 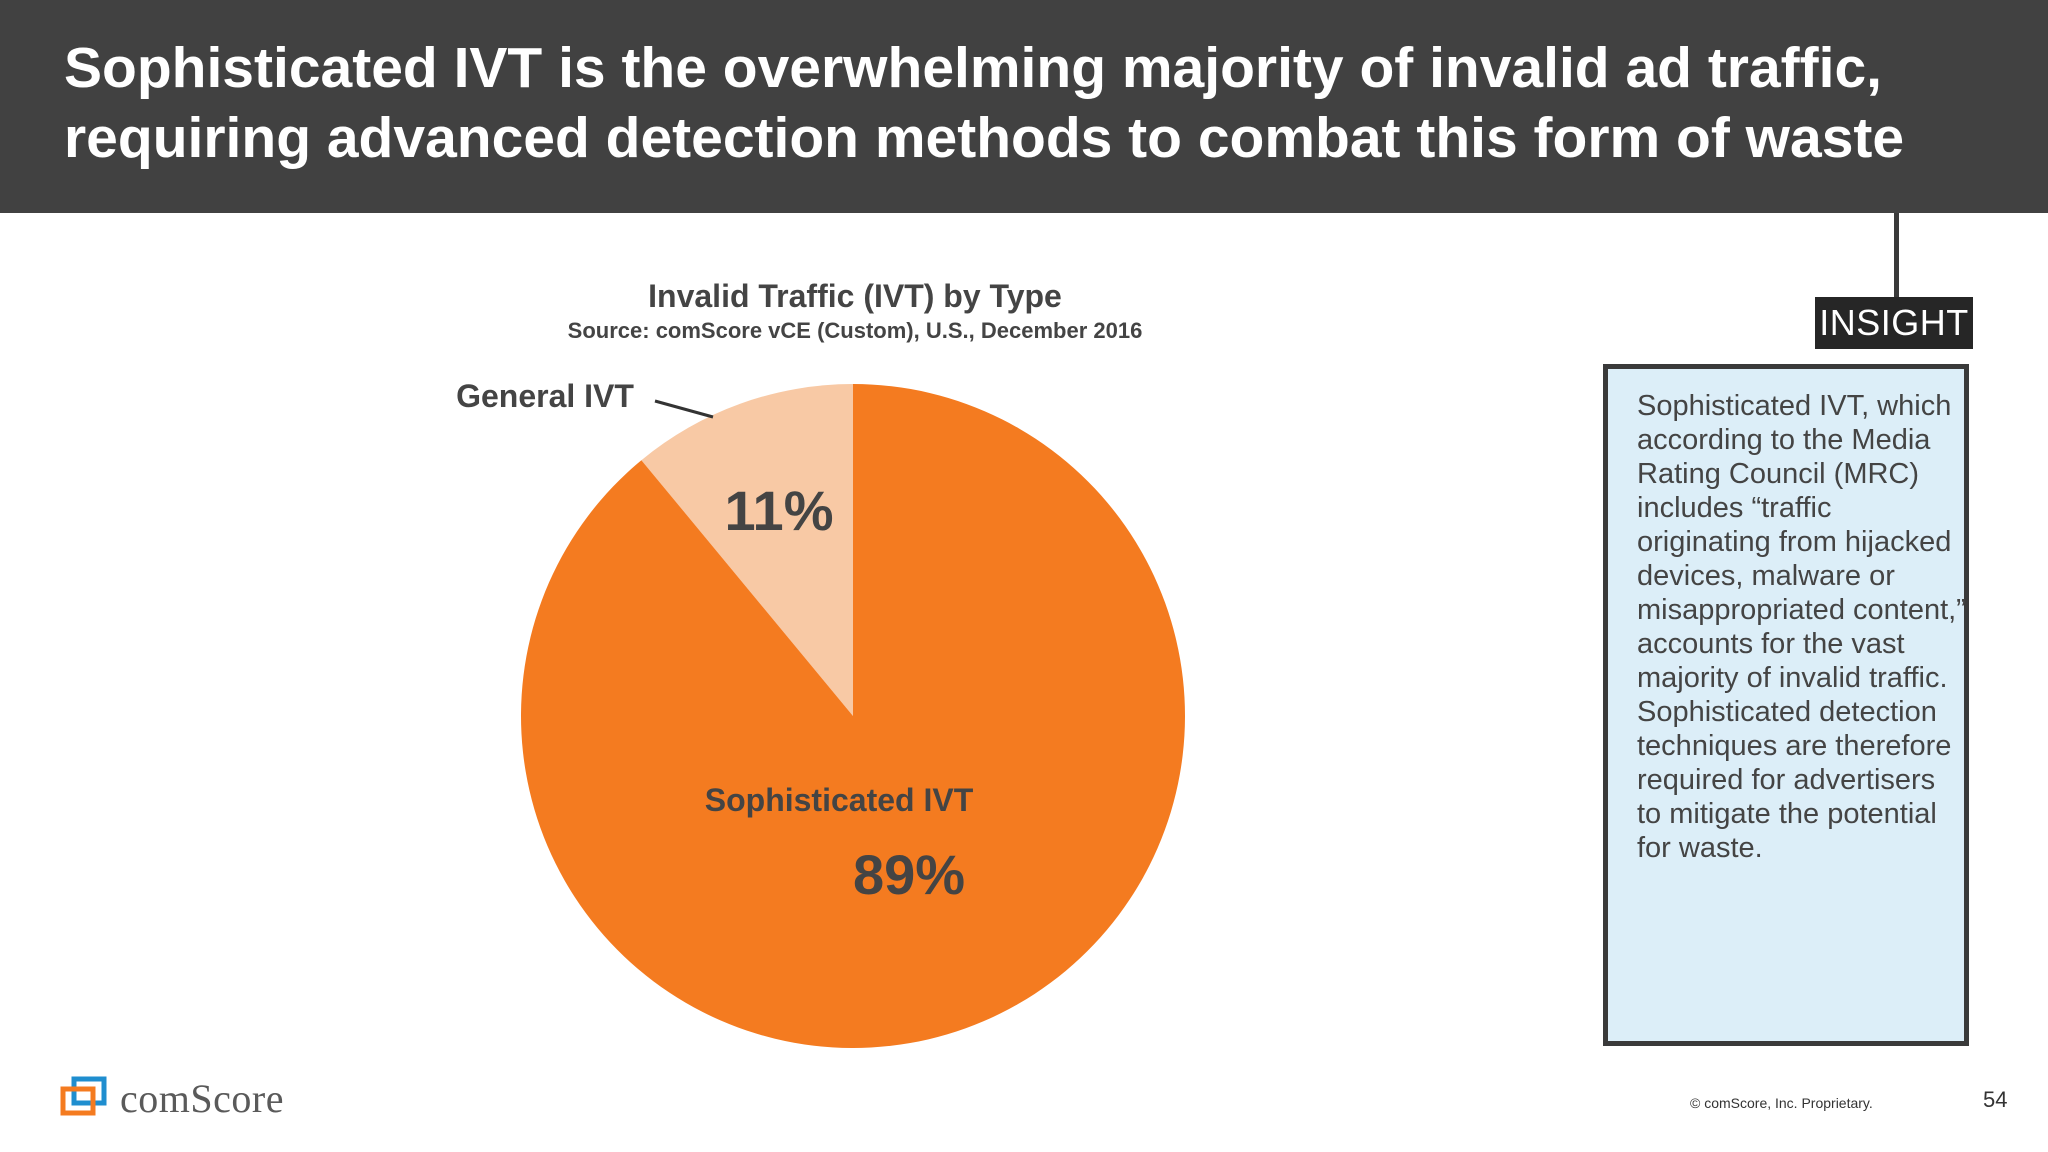 What do you see at coordinates (1781, 1103) in the screenshot?
I see `footer-copyright: © comScore, Inc. Proprietary.` at bounding box center [1781, 1103].